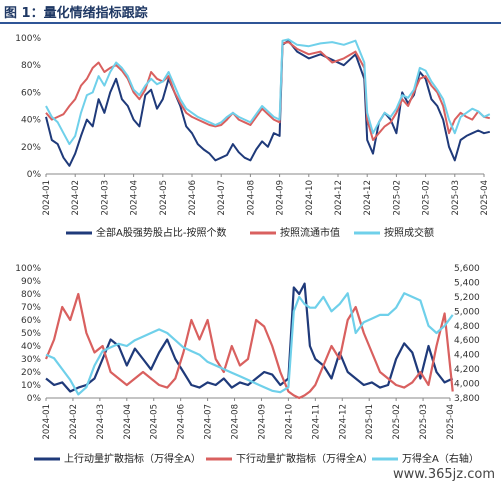 The image size is (501, 484). I want to click on y-tick-label: 80%, so click(31, 66).